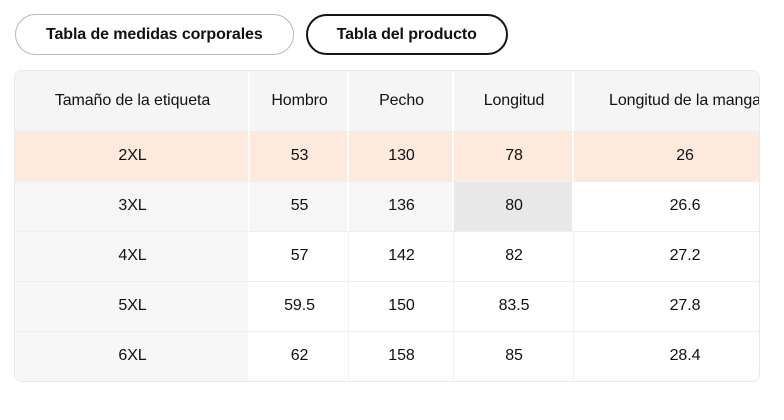  What do you see at coordinates (666, 205) in the screenshot?
I see `measurement-cell: 26.6` at bounding box center [666, 205].